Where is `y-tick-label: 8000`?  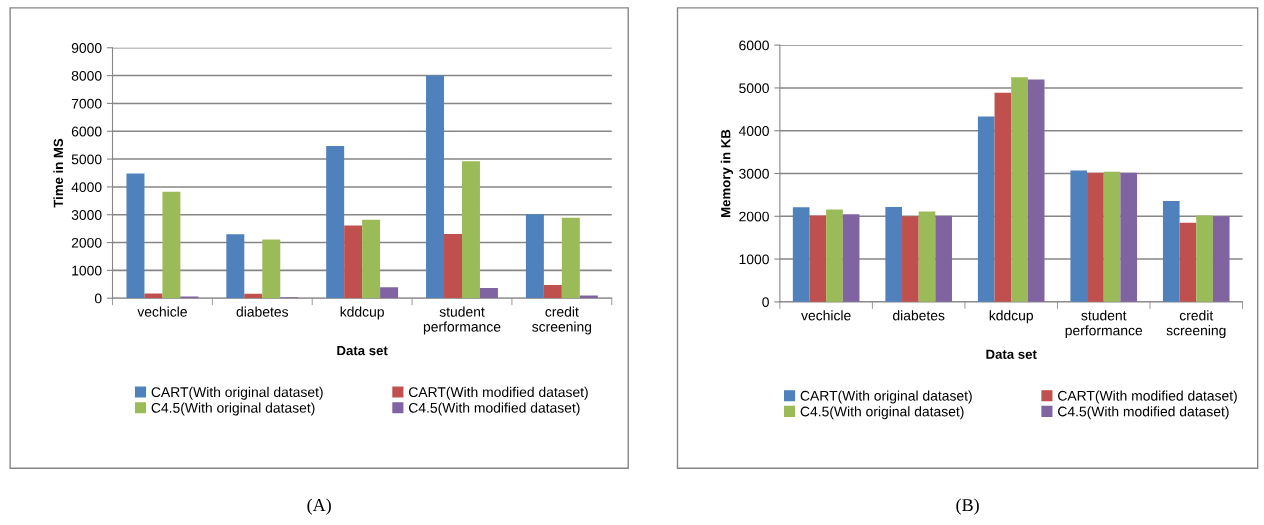
y-tick-label: 8000 is located at coordinates (86, 75).